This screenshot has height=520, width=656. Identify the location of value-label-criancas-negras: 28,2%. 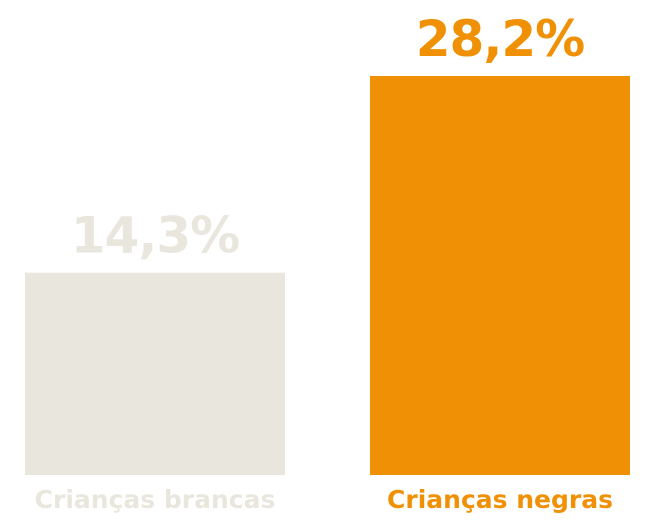
(500, 39).